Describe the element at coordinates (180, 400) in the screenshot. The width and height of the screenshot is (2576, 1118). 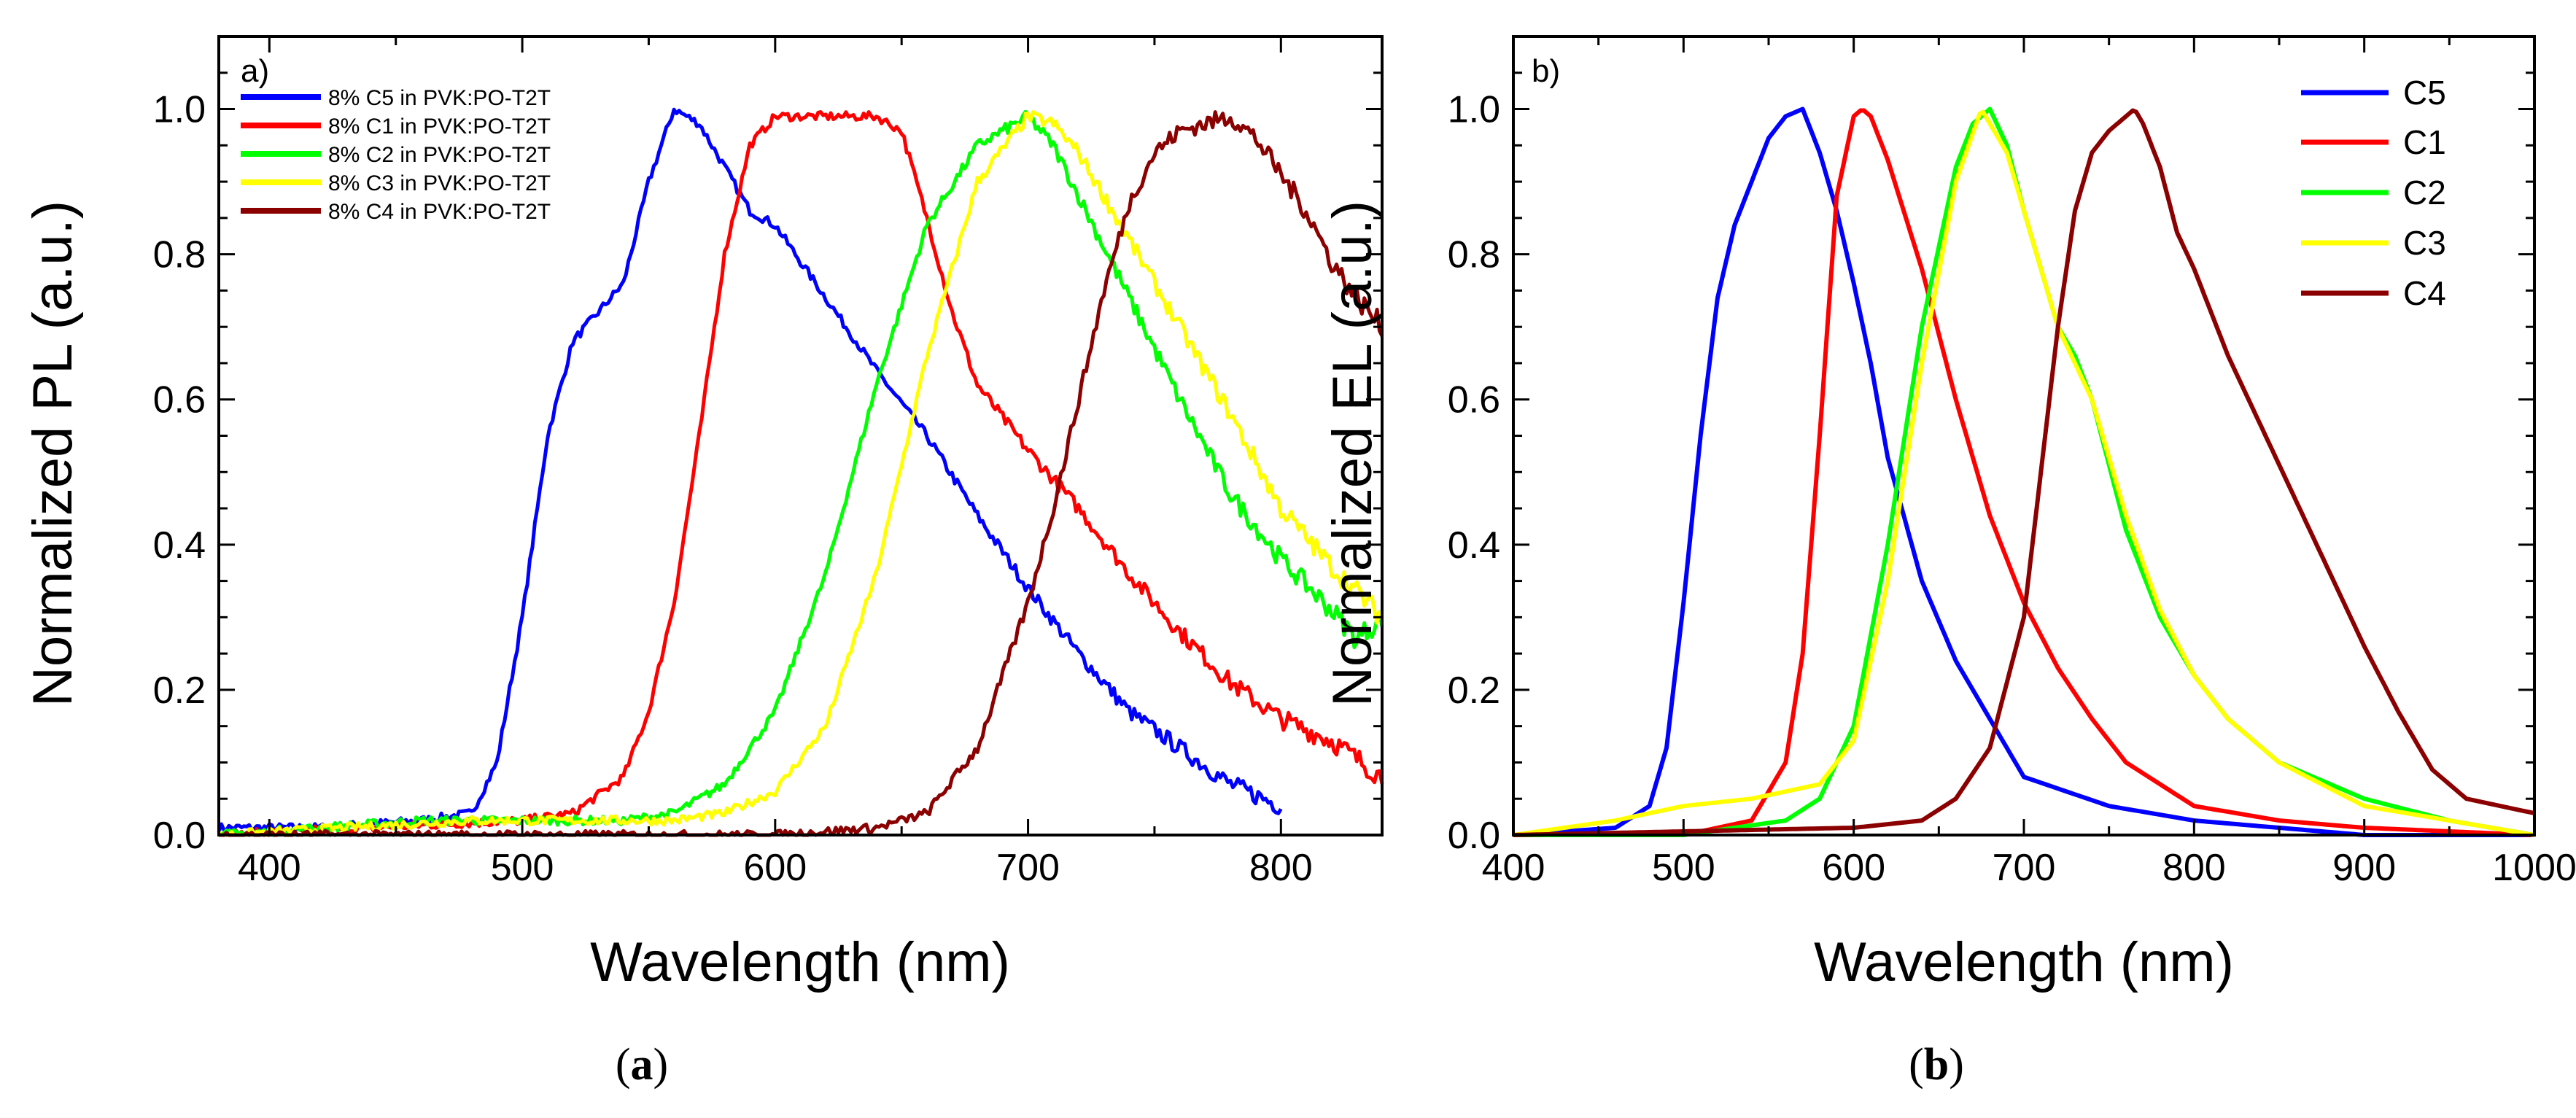
I see `y-tick-label-a: 0.6` at that location.